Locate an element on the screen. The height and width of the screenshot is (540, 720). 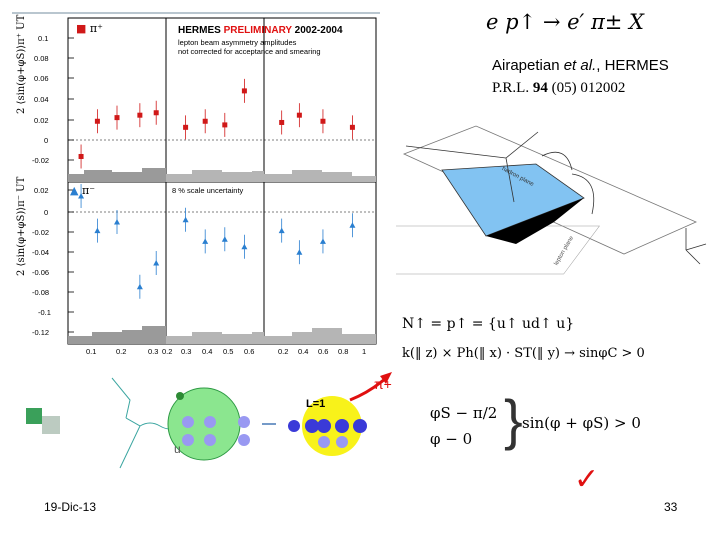
orbital-l-label: L=1 is located at coordinates (316, 404).